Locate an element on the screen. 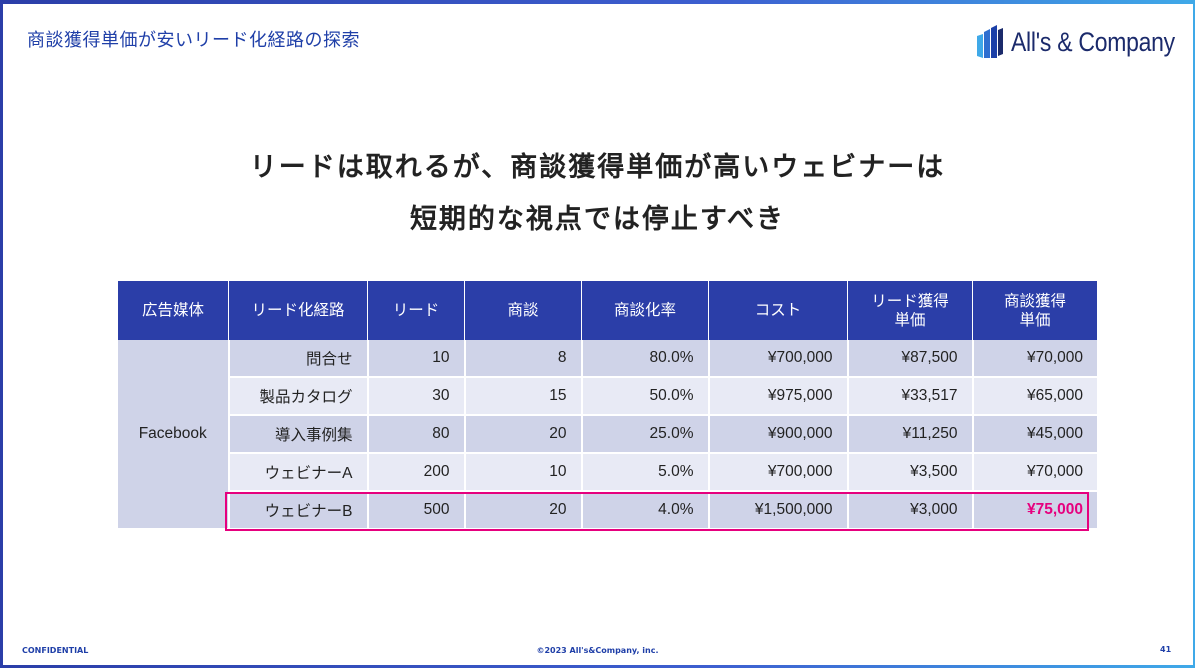 This screenshot has width=1195, height=668. route-cell: ウェビナーA is located at coordinates (298, 472).